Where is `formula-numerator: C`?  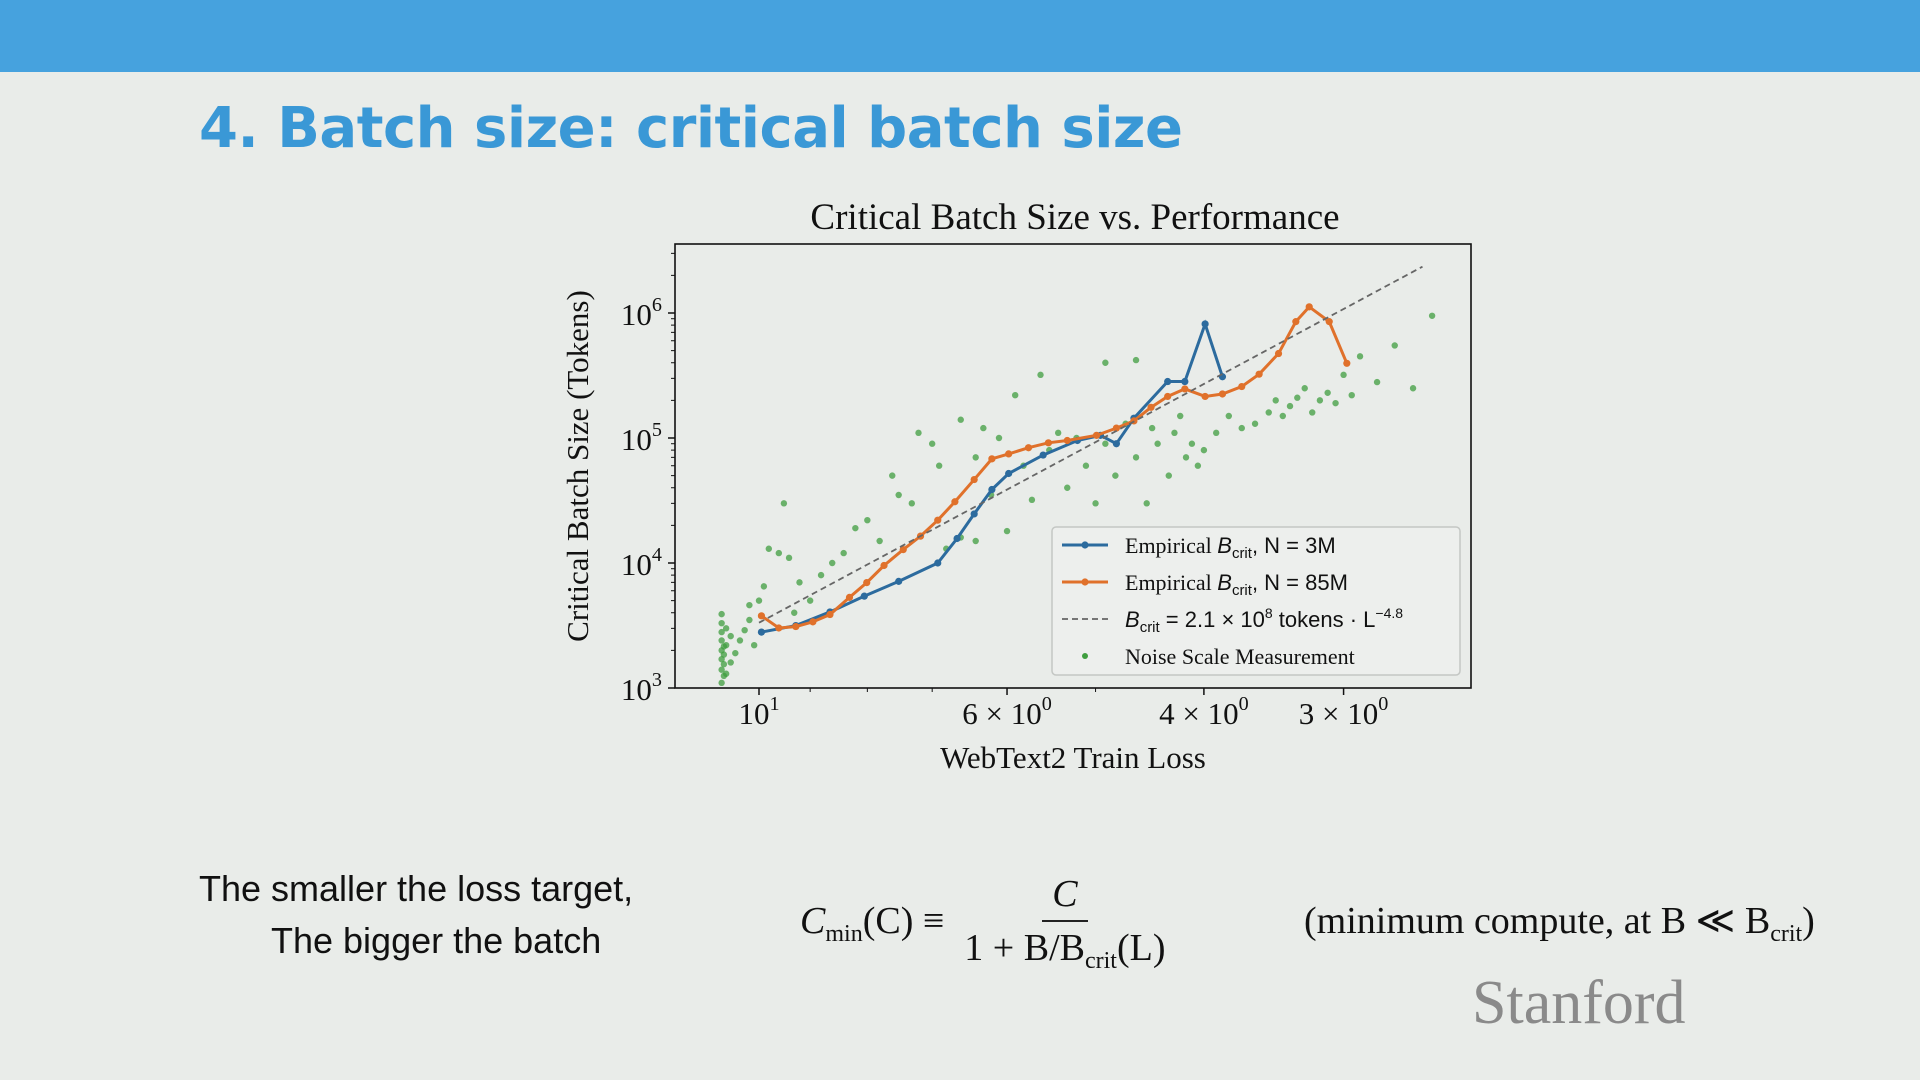
formula-numerator: C is located at coordinates (1065, 894).